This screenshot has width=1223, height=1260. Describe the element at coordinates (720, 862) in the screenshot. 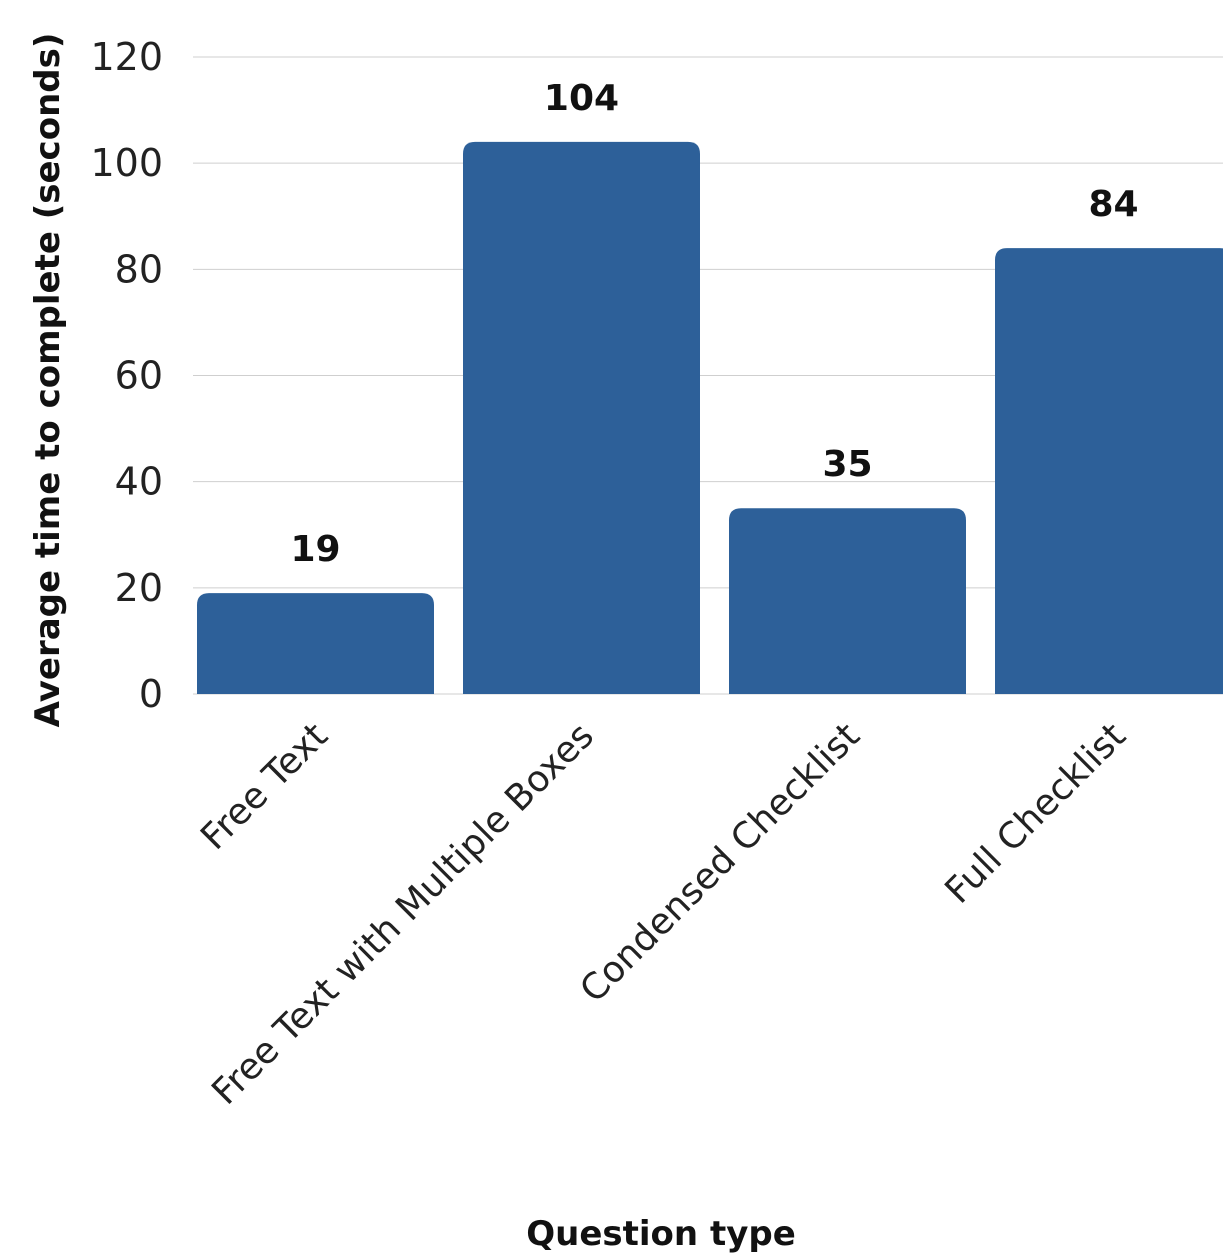

I see `x-category-label: Condensed Checklist` at that location.